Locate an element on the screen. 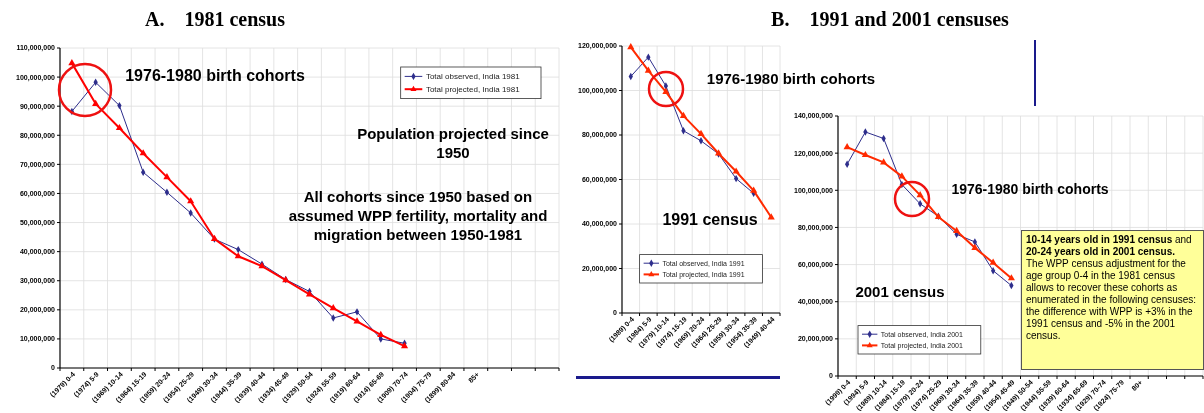 The height and width of the screenshot is (413, 1204). legend-label: Total projected, India 1981 is located at coordinates (473, 89).